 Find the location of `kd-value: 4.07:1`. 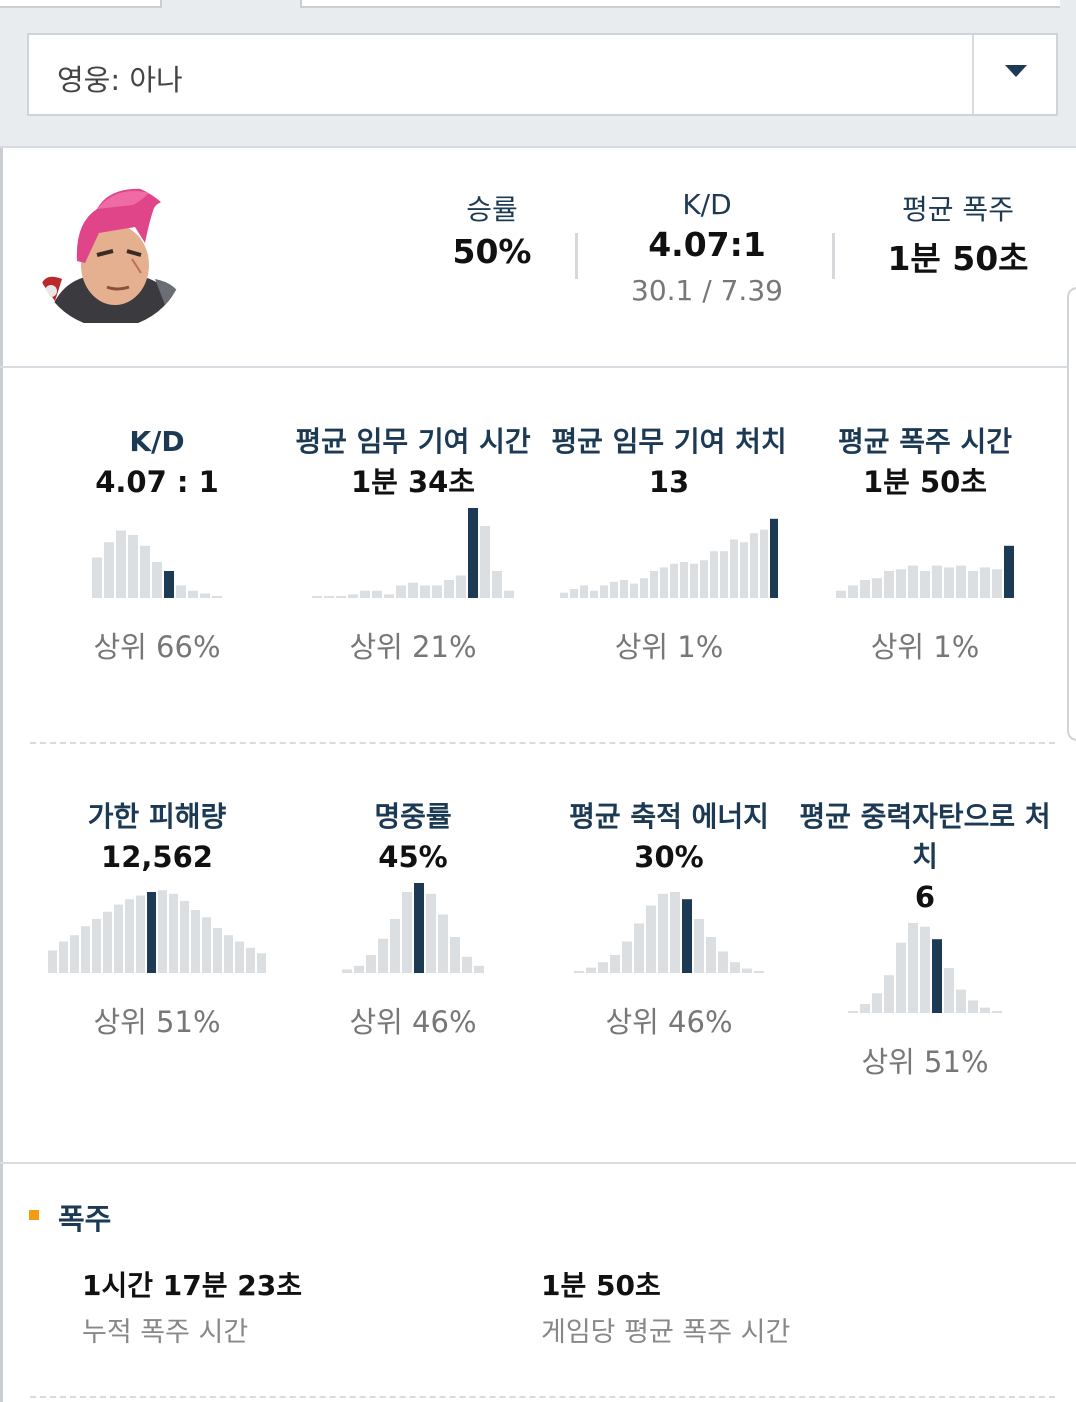

kd-value: 4.07:1 is located at coordinates (707, 244).